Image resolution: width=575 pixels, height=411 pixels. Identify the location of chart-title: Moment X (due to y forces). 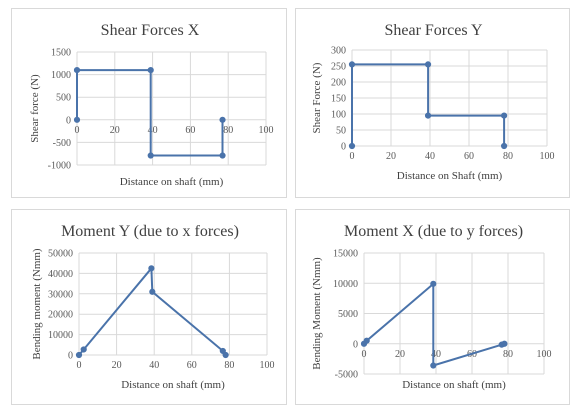
(433, 231).